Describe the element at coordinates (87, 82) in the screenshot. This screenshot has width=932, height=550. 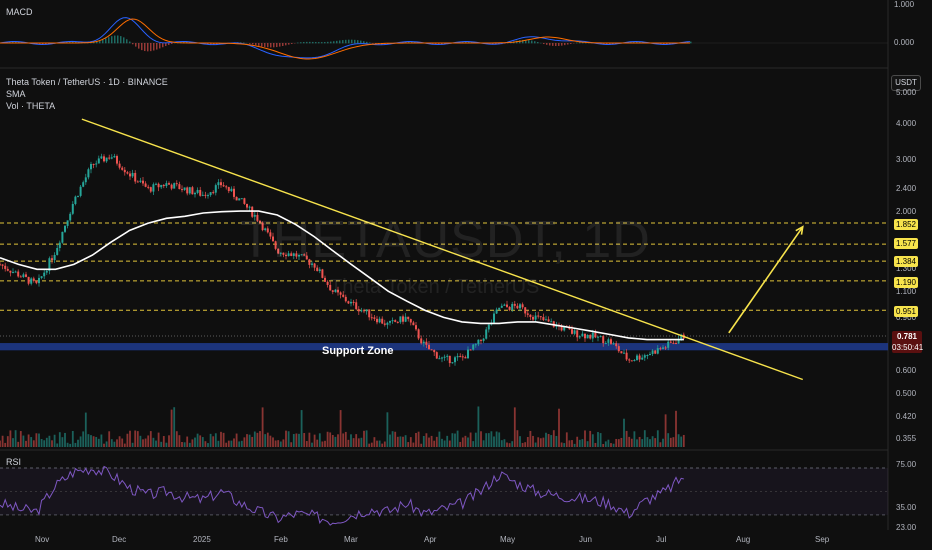
I see `symbol-info: Theta Token / TetherUS · 1D · BINANCE` at that location.